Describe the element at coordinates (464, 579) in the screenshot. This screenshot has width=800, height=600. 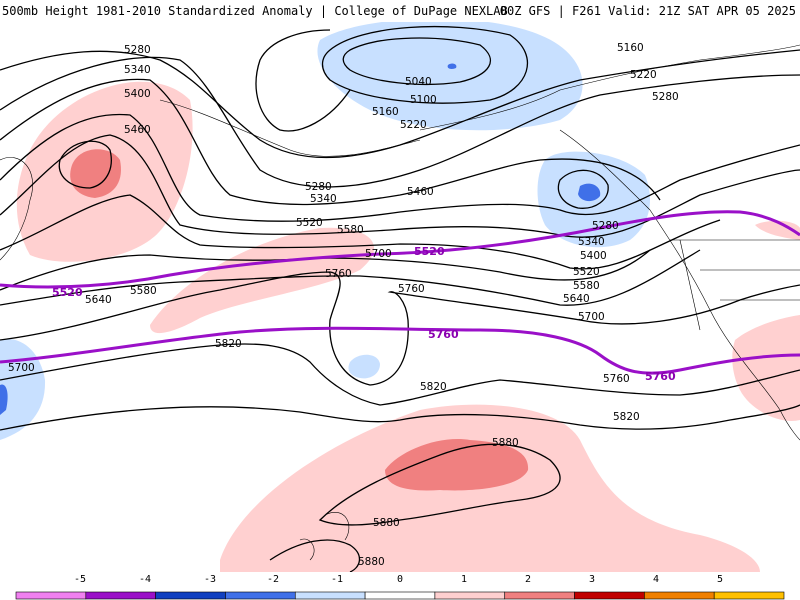
I see `colorbar-tick-label: 1` at that location.